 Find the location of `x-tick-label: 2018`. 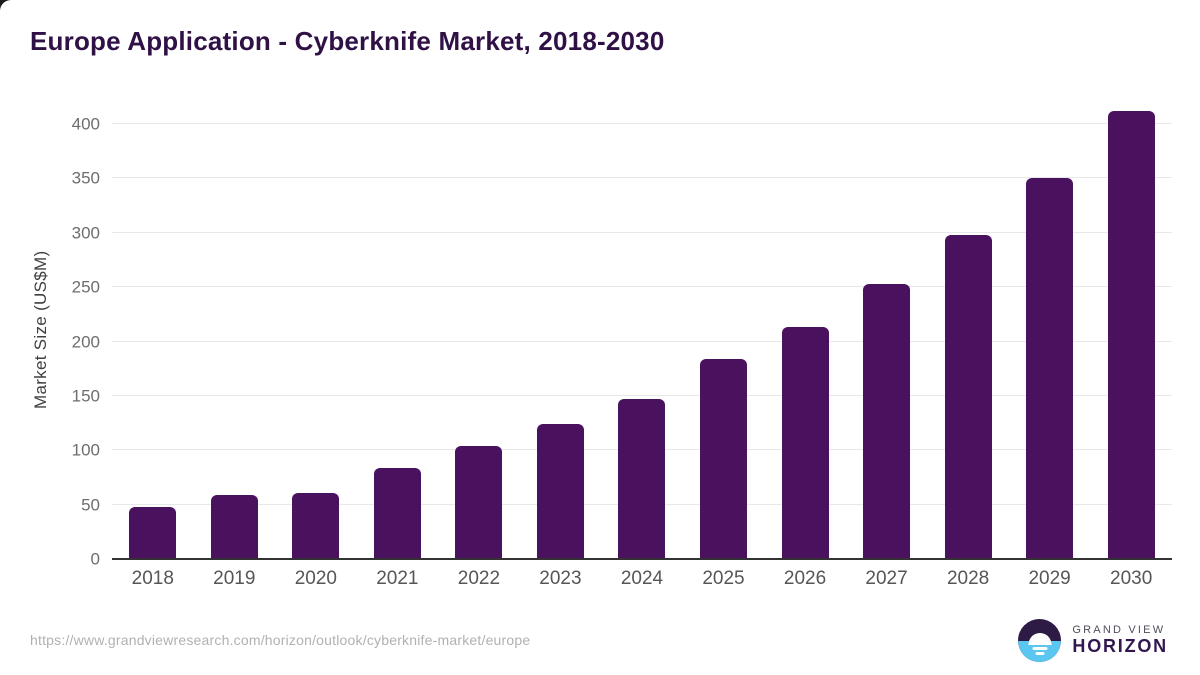

x-tick-label: 2018 is located at coordinates (152, 578).